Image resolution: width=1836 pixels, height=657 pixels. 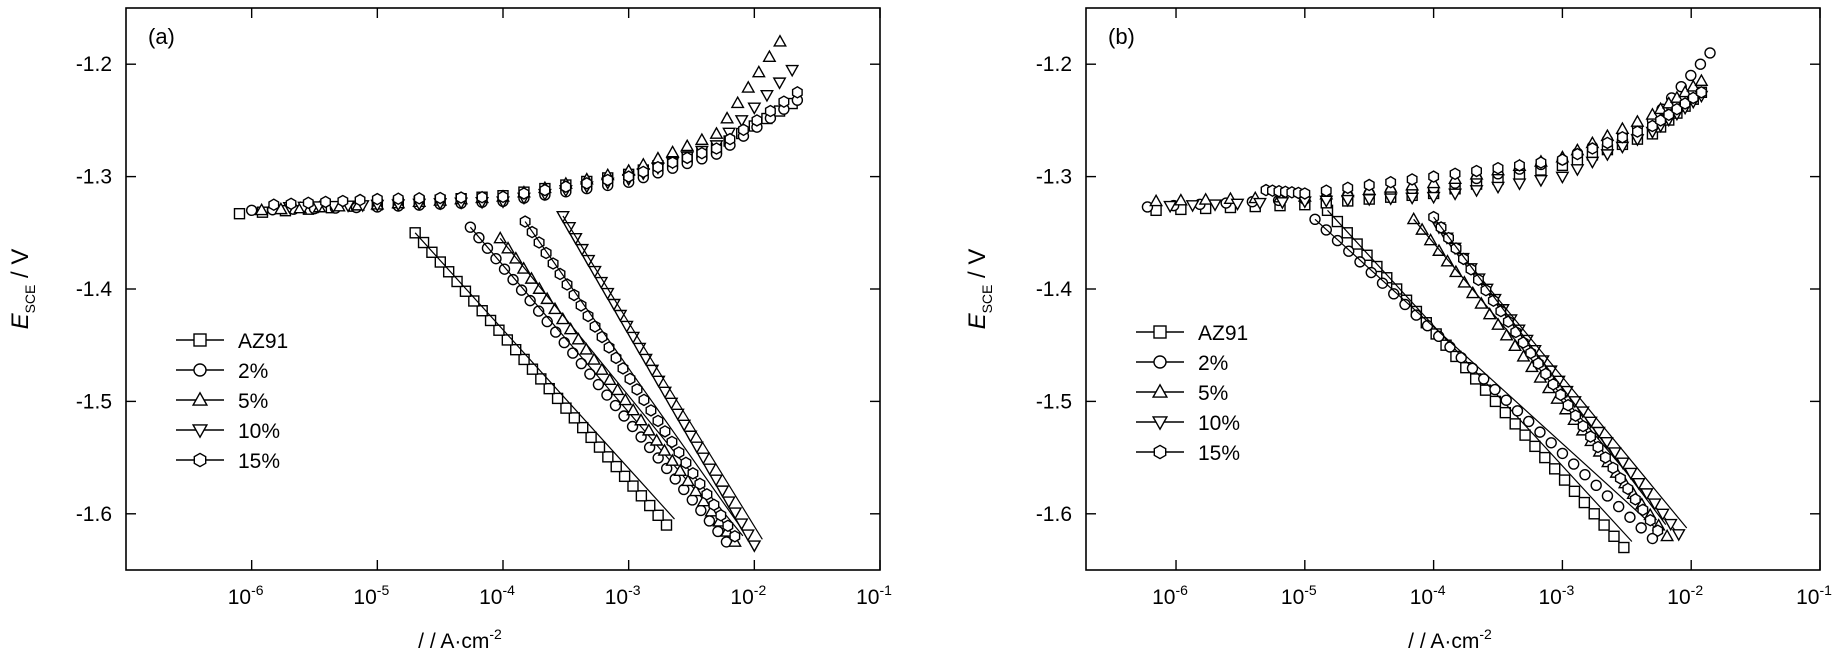 I want to click on y-tick-label: -1.3, so click(x=94, y=177).